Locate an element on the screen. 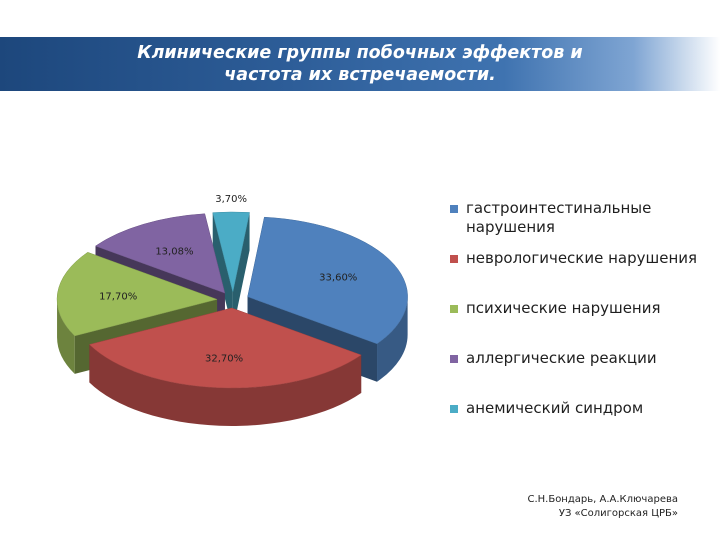 Image resolution: width=720 pixels, height=540 pixels. slice-2-психические-нарушения is located at coordinates (137, 294).